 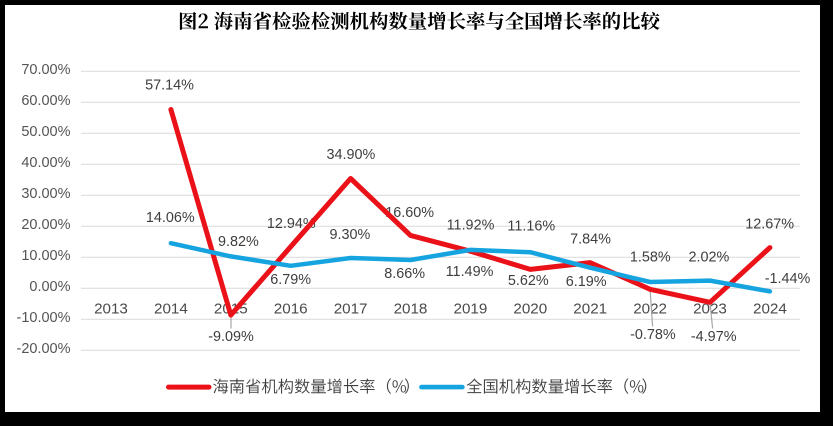 What do you see at coordinates (710, 308) in the screenshot?
I see `svg-text: 2023` at bounding box center [710, 308].